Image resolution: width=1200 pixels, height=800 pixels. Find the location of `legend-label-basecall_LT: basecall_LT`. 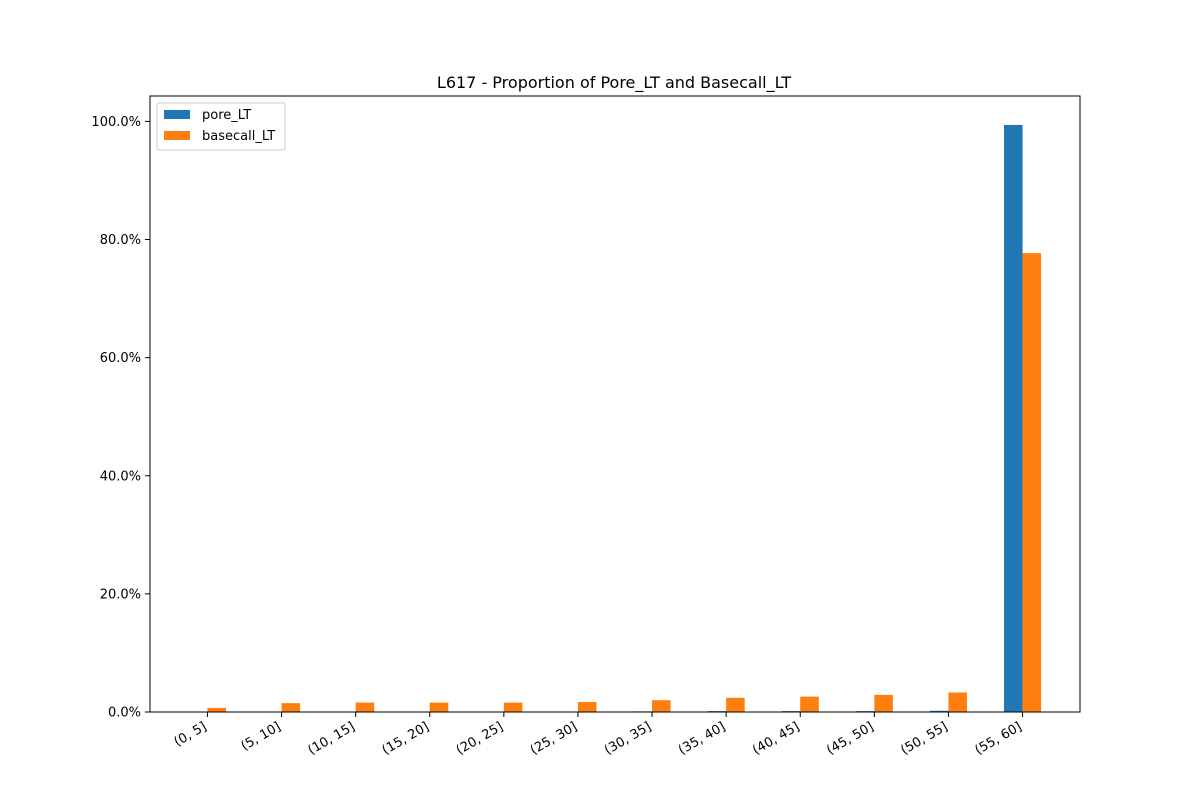

legend-label-basecall_LT: basecall_LT is located at coordinates (238, 136).